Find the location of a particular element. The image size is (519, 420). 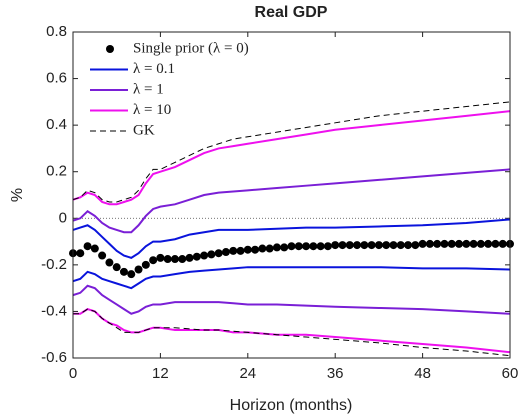

x-tick-label: 60 is located at coordinates (510, 373).